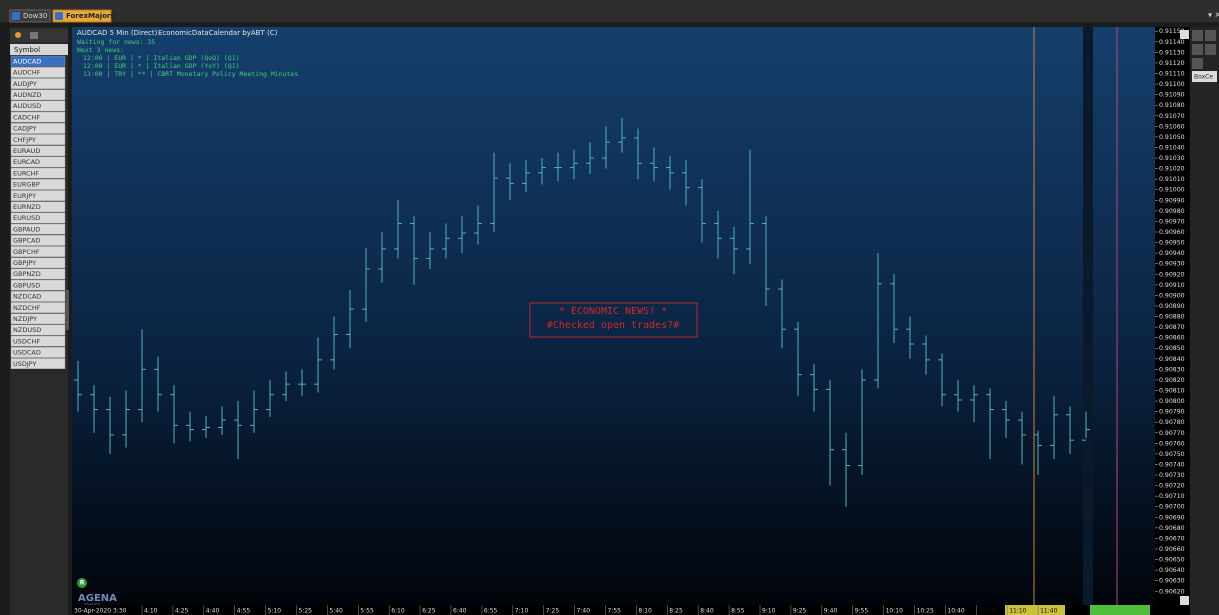 This screenshot has width=1219, height=615. Describe the element at coordinates (24, 263) in the screenshot. I see `symbol-label: GBPJPY` at that location.